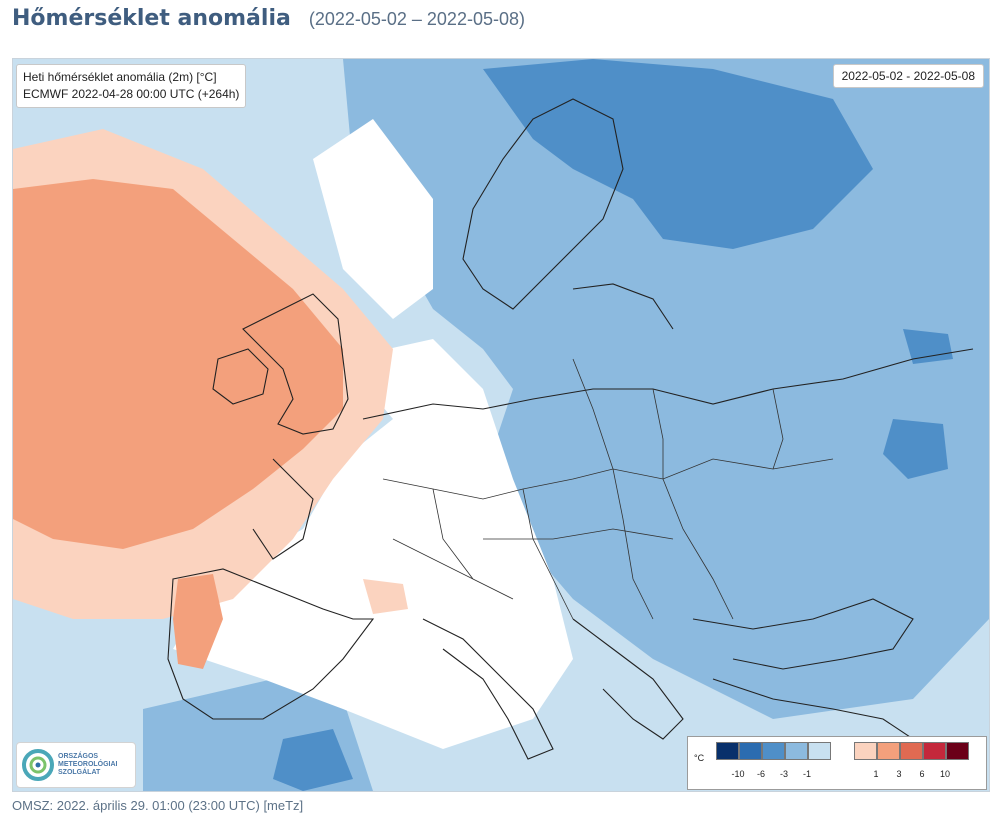 This screenshot has height=825, width=1000. What do you see at coordinates (295, 364) in the screenshot?
I see `great-britain-outline` at bounding box center [295, 364].